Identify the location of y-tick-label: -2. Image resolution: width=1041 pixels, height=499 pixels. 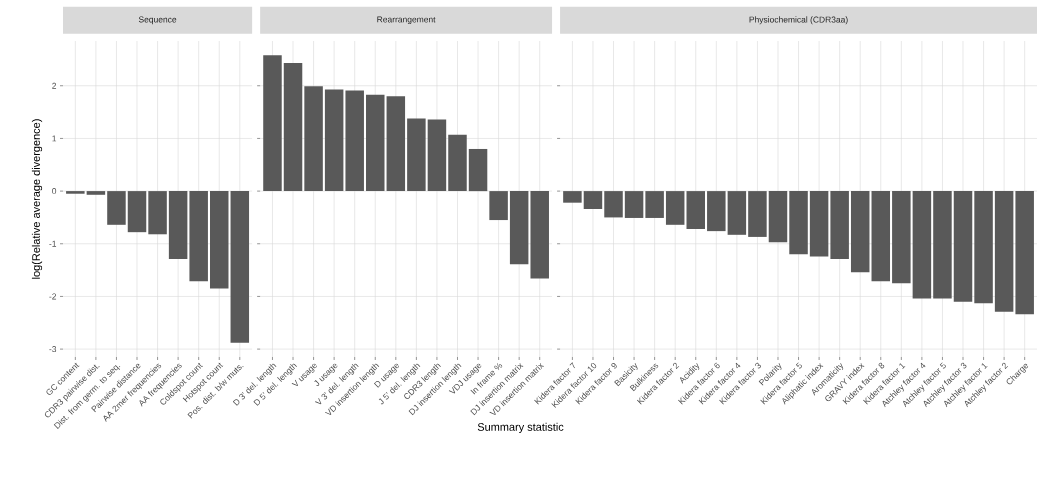
(53, 296).